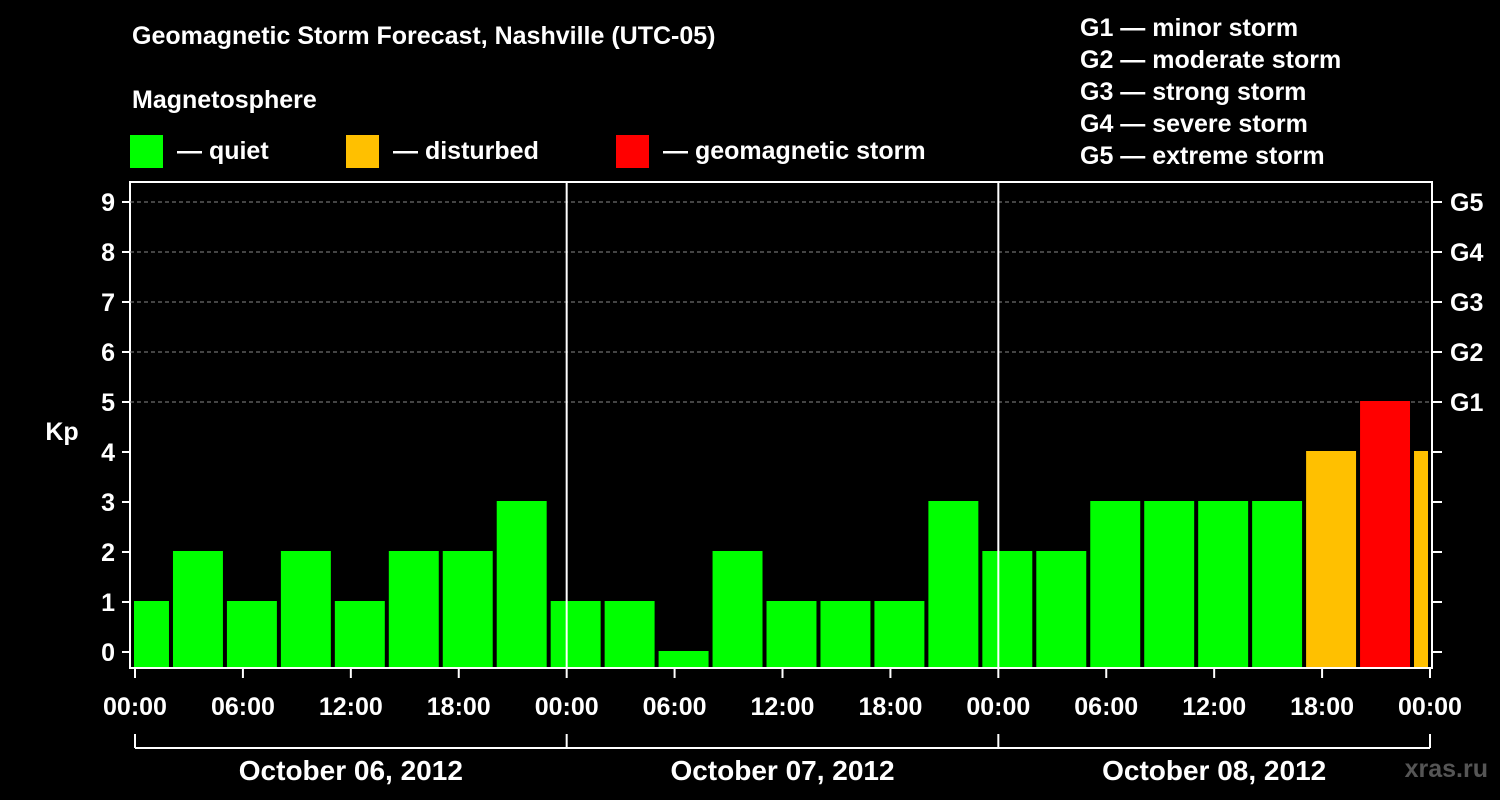 Image resolution: width=1500 pixels, height=800 pixels. Describe the element at coordinates (146, 151) in the screenshot. I see `legend-swatch-quiet` at that location.